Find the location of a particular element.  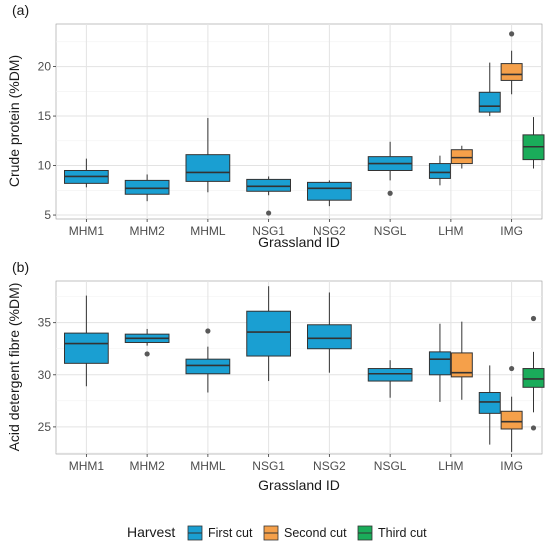

legend-item-first_cut: First cut is located at coordinates (220, 533).